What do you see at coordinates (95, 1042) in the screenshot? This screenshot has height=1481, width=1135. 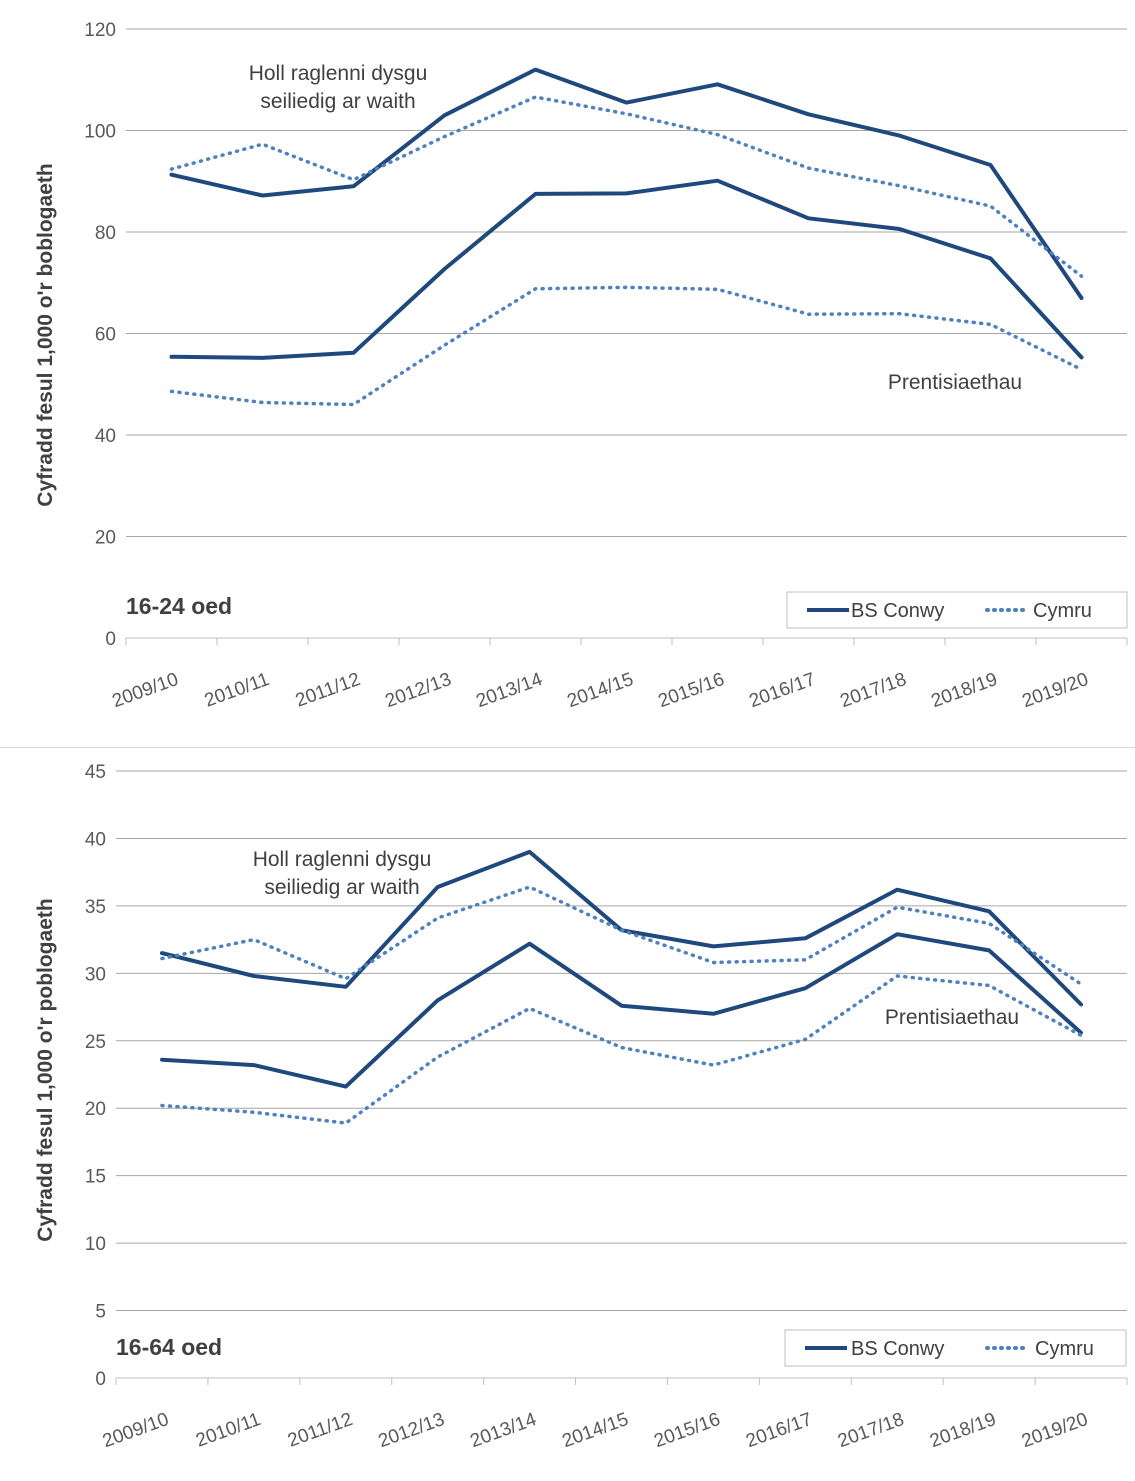 I see `y-tick-label: 25` at bounding box center [95, 1042].